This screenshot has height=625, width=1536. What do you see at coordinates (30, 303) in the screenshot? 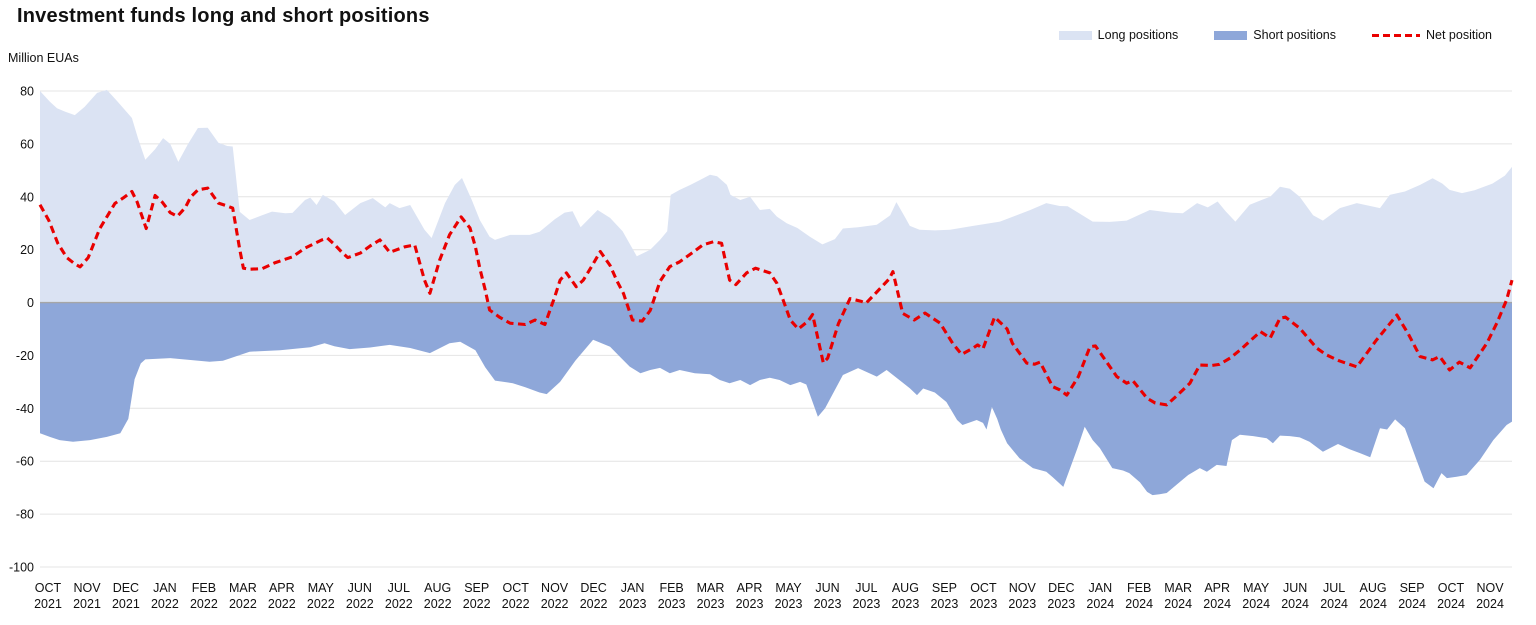
I see `y-axis-tick: 0` at bounding box center [30, 303].